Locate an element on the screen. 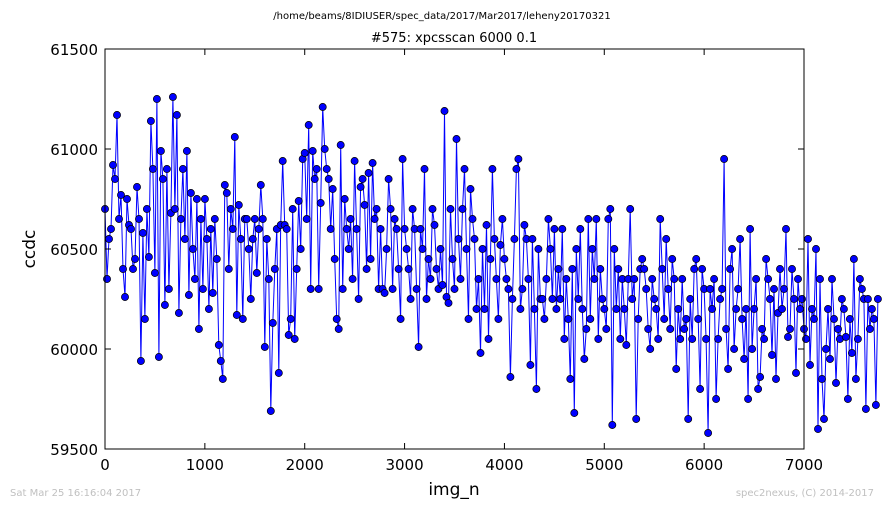  y-axis-label: ccdc is located at coordinates (30, 249).